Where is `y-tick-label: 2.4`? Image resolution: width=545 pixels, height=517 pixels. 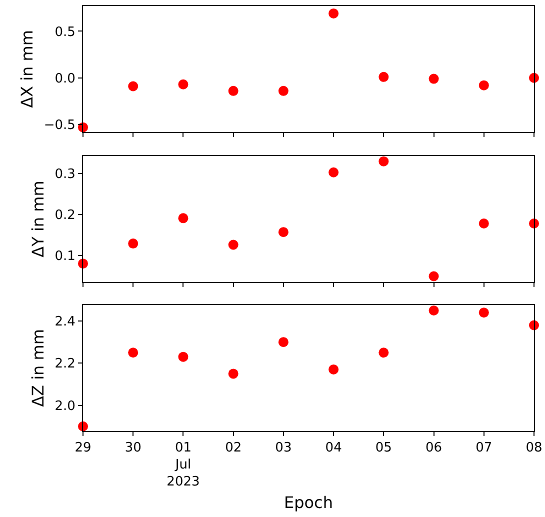
y-tick-label: 2.4 is located at coordinates (65, 322).